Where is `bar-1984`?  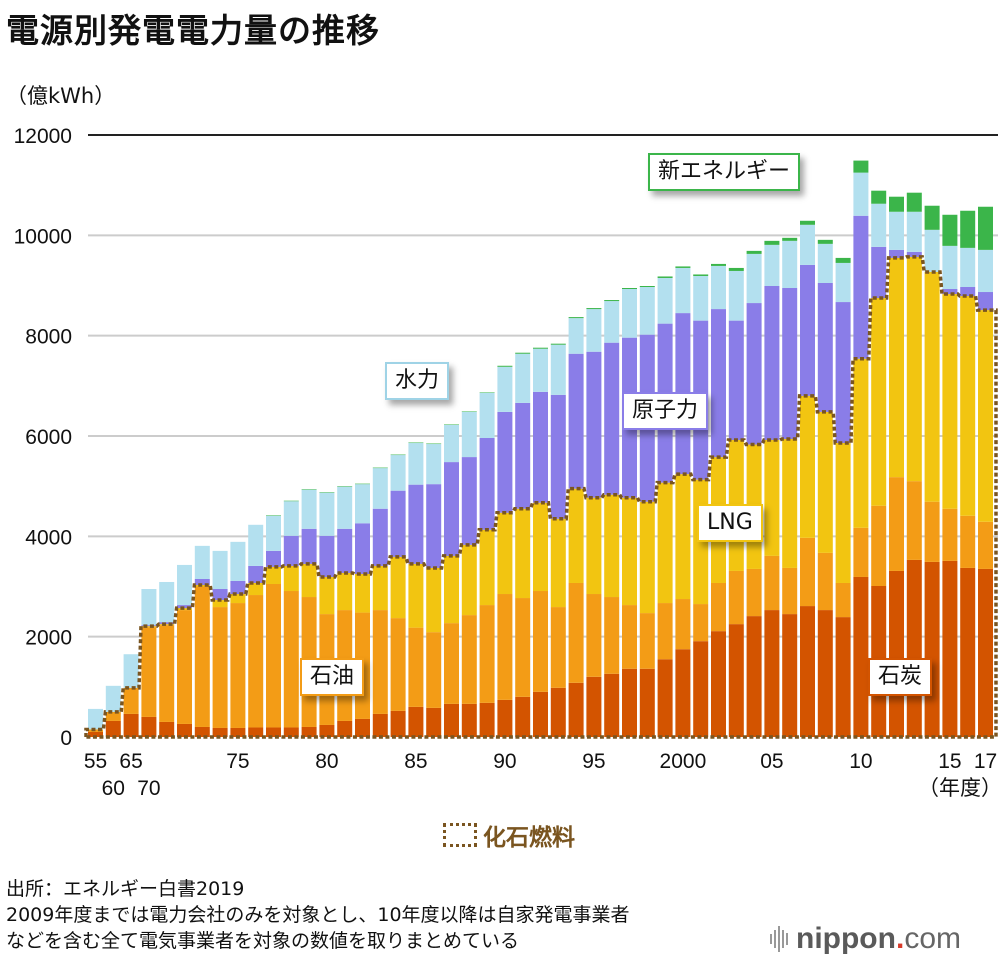 bar-1984 is located at coordinates (398, 595).